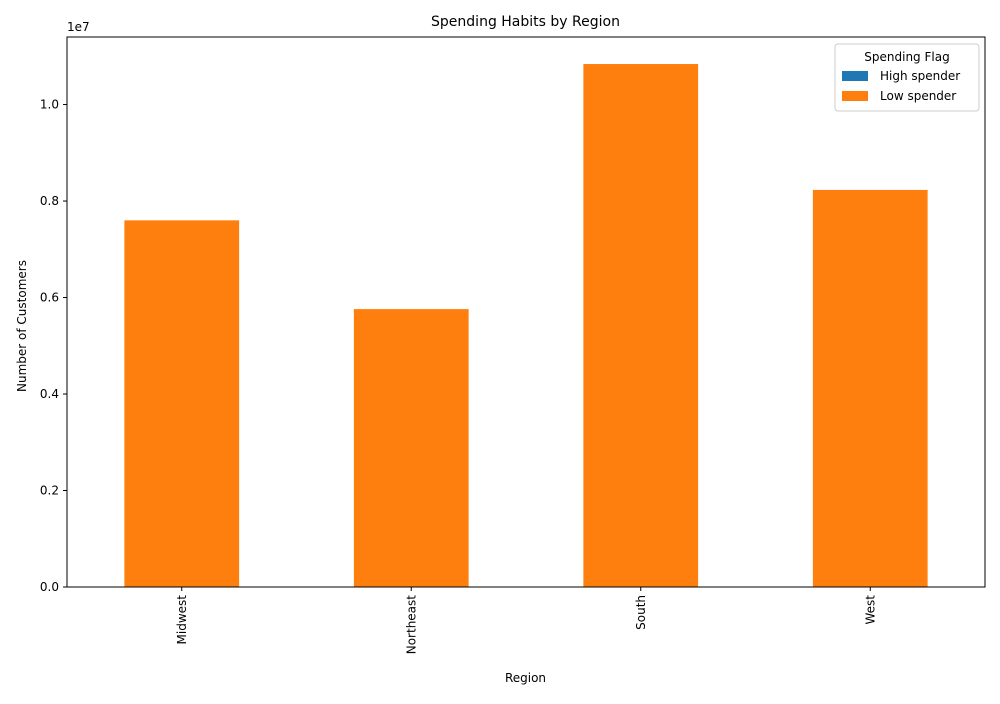 The height and width of the screenshot is (704, 1000). Describe the element at coordinates (641, 325) in the screenshot. I see `bar-low-spender-south` at that location.